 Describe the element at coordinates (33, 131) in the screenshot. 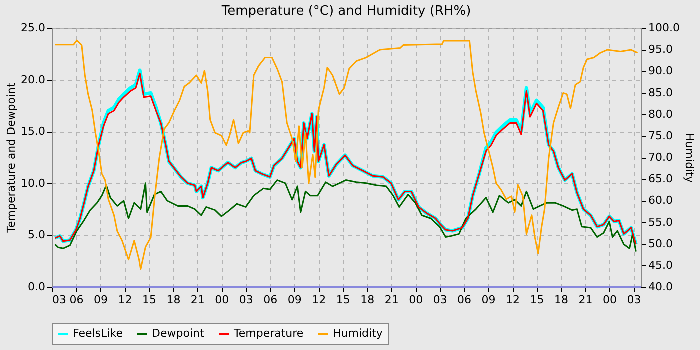

I see `y-tick-label: 15.0` at that location.